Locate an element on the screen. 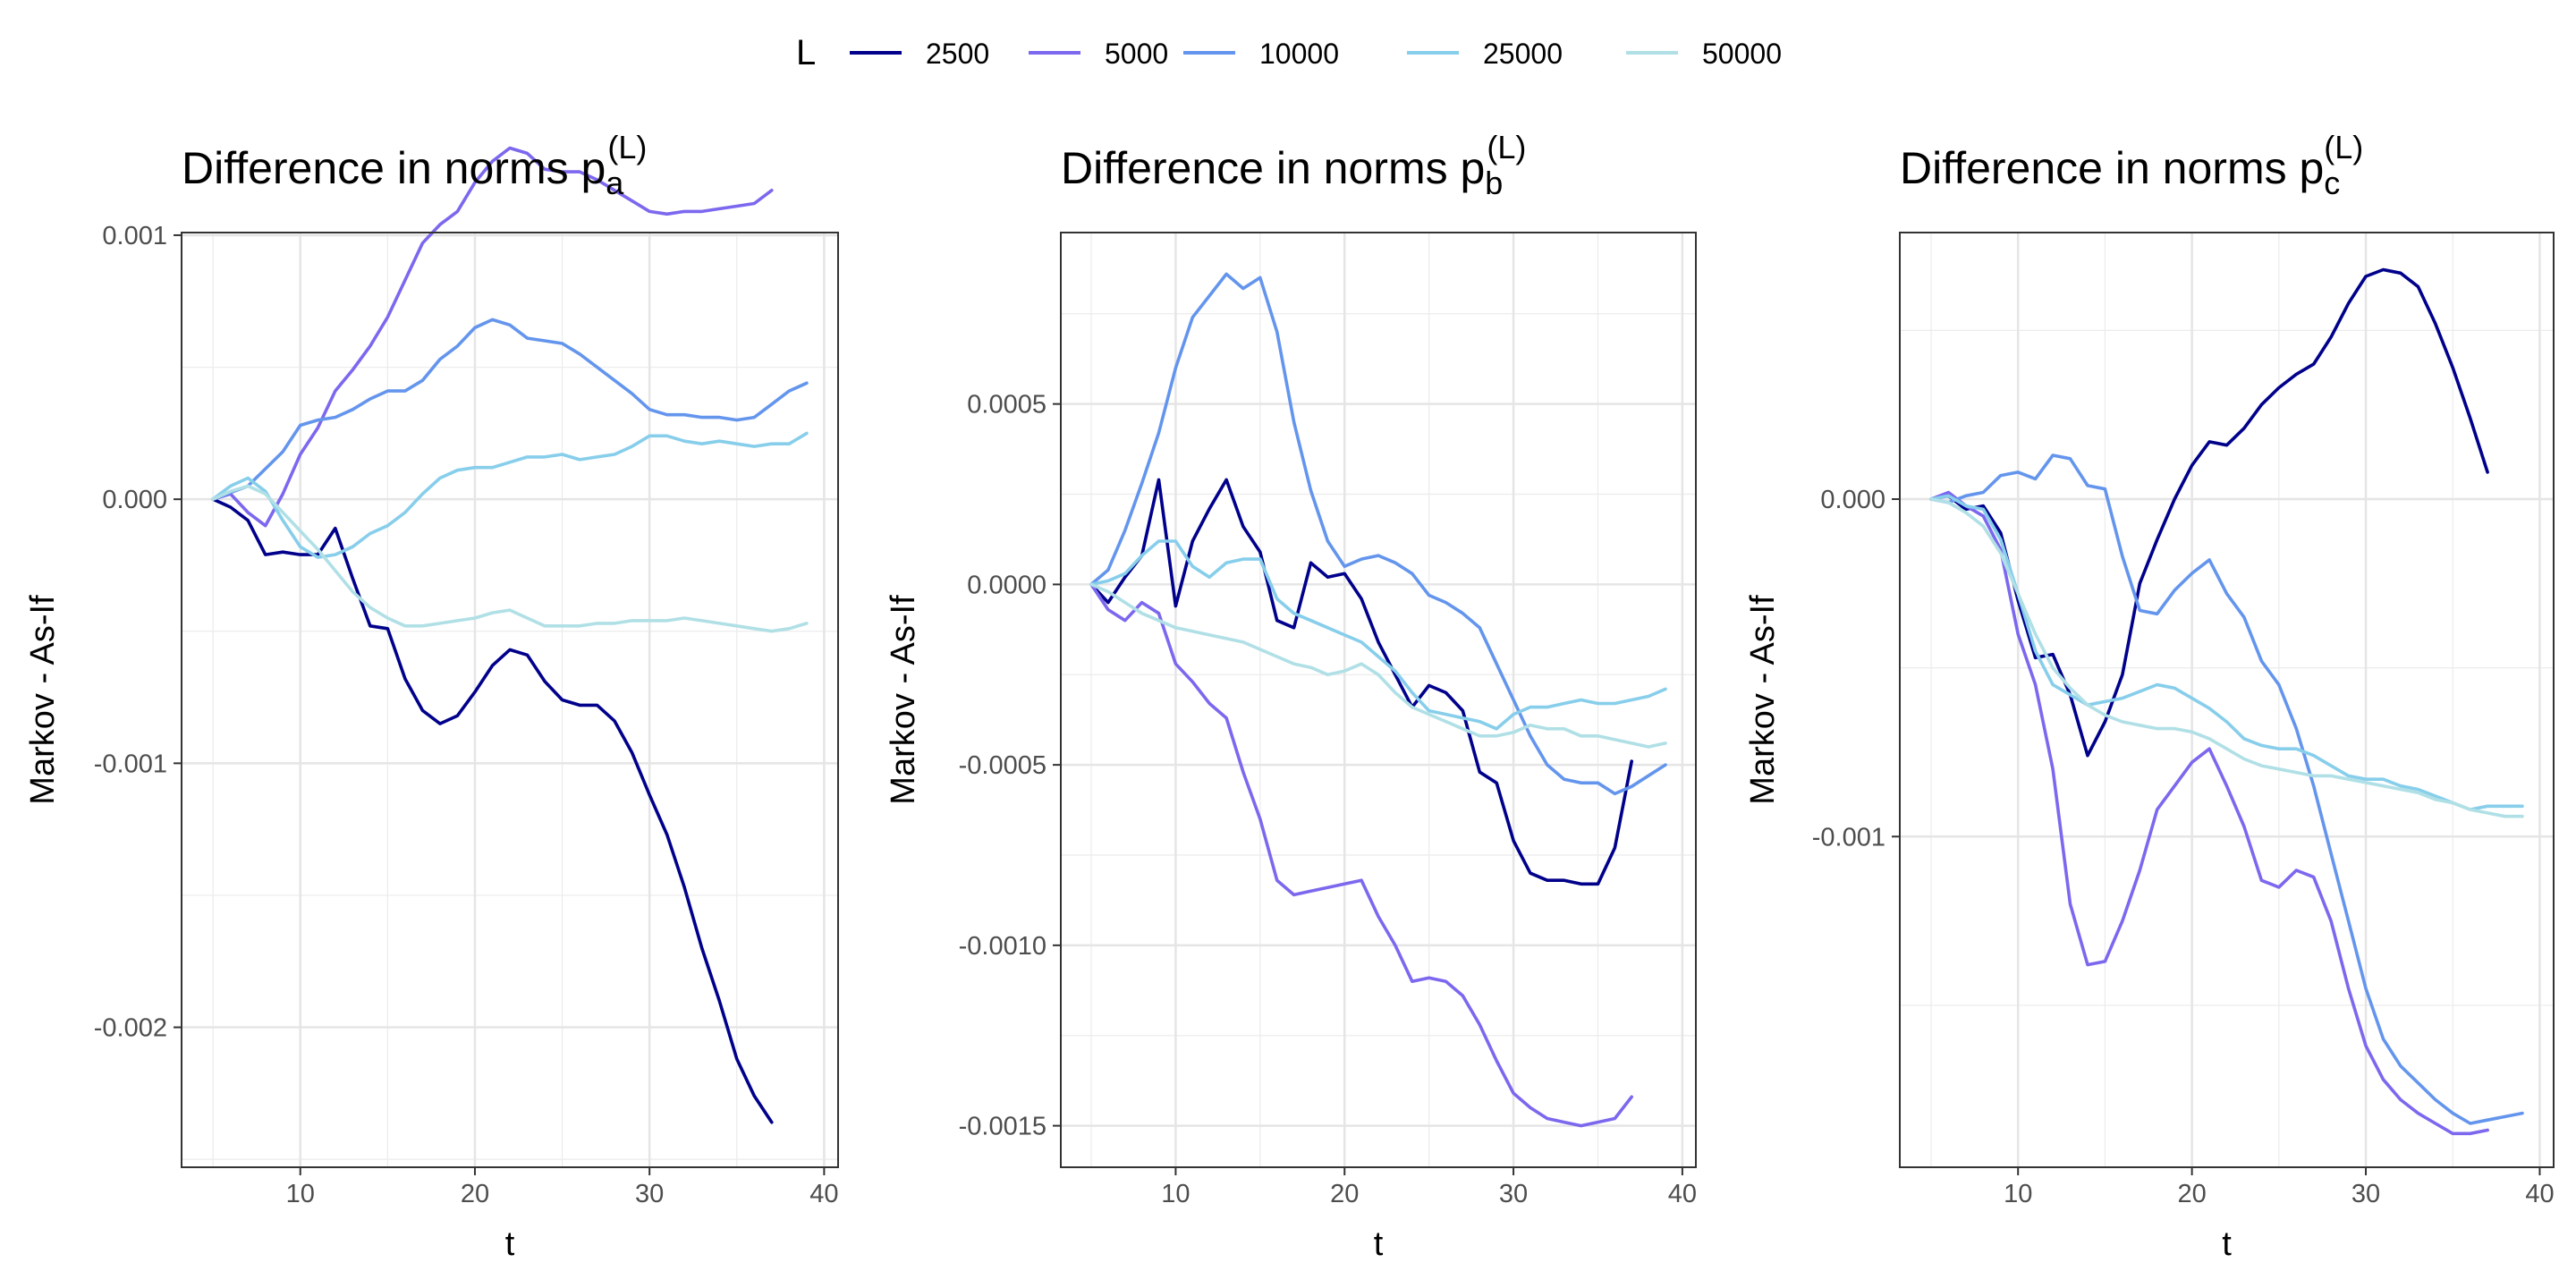  panel-title-subscript: c is located at coordinates (2332, 183).